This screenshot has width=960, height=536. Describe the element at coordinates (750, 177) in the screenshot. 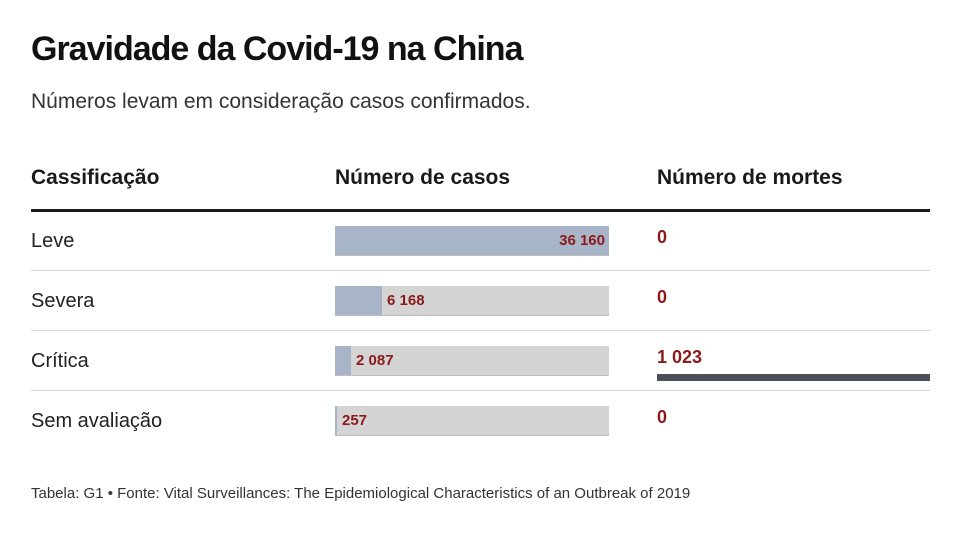

I see `column-header-deaths: Número de mortes` at that location.